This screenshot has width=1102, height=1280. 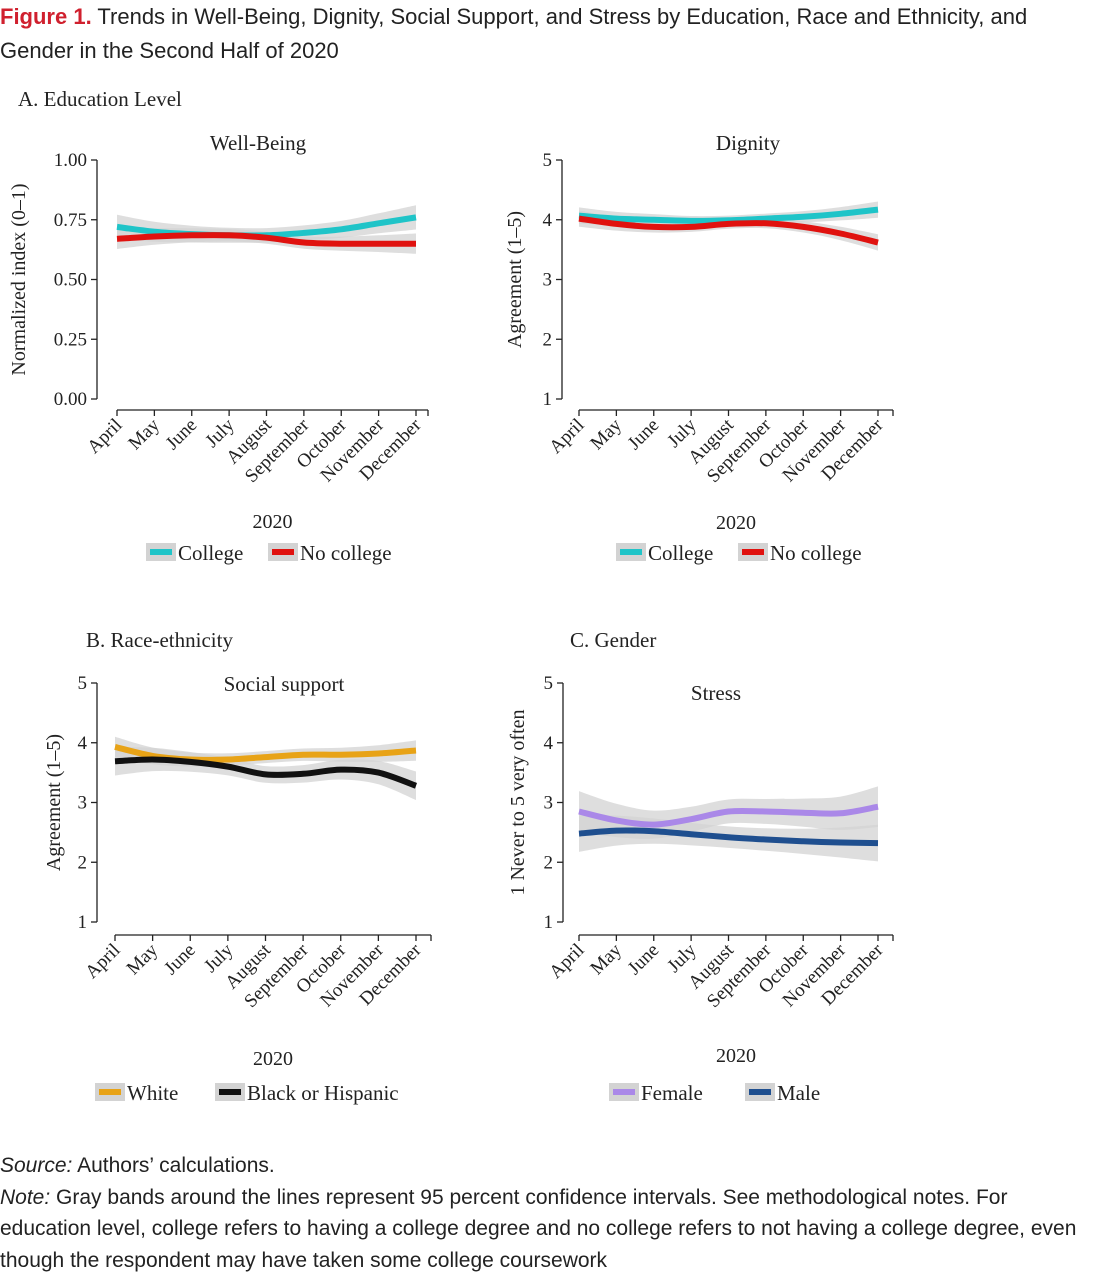 What do you see at coordinates (70, 160) in the screenshot?
I see `y-tick-label: 1.00` at bounding box center [70, 160].